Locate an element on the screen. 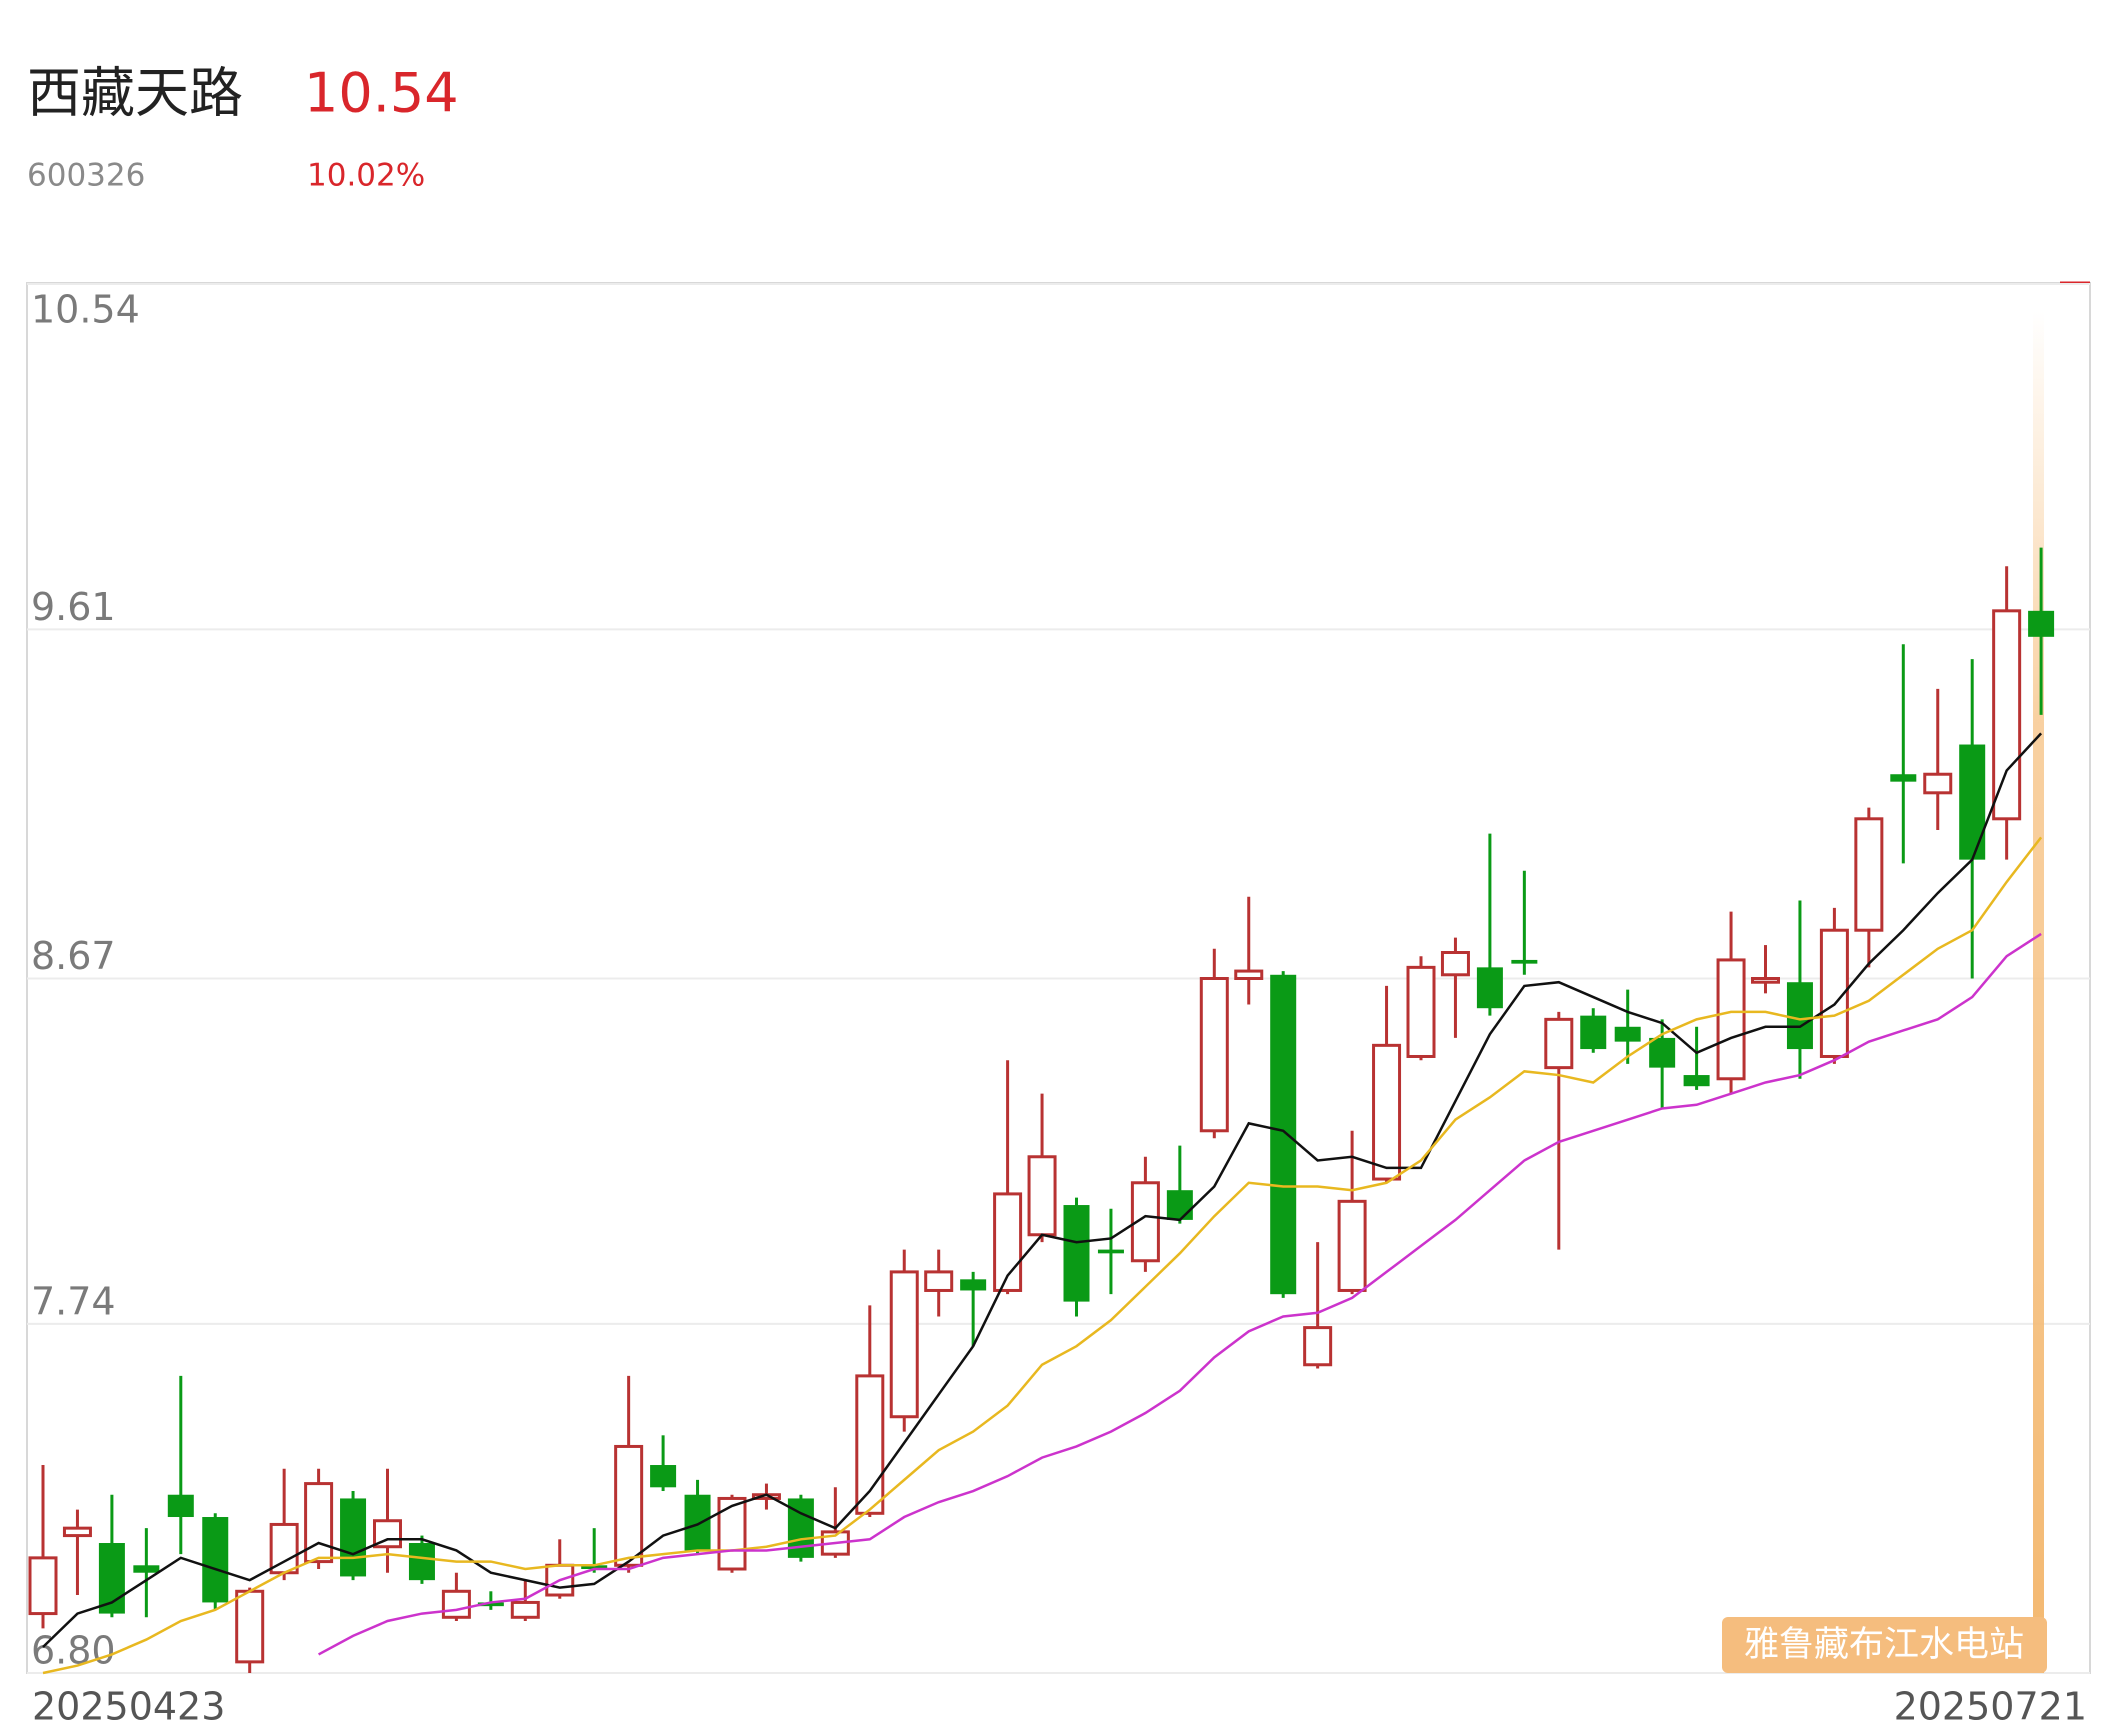 The height and width of the screenshot is (1732, 2108). y-tick-label: 6.80 is located at coordinates (73, 1651).